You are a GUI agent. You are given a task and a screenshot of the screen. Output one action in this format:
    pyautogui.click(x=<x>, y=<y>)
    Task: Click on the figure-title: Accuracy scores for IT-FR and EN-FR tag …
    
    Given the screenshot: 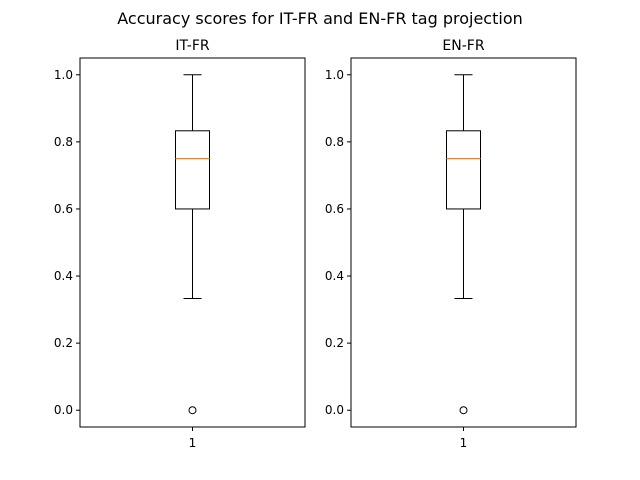 What is the action you would take?
    pyautogui.click(x=320, y=18)
    